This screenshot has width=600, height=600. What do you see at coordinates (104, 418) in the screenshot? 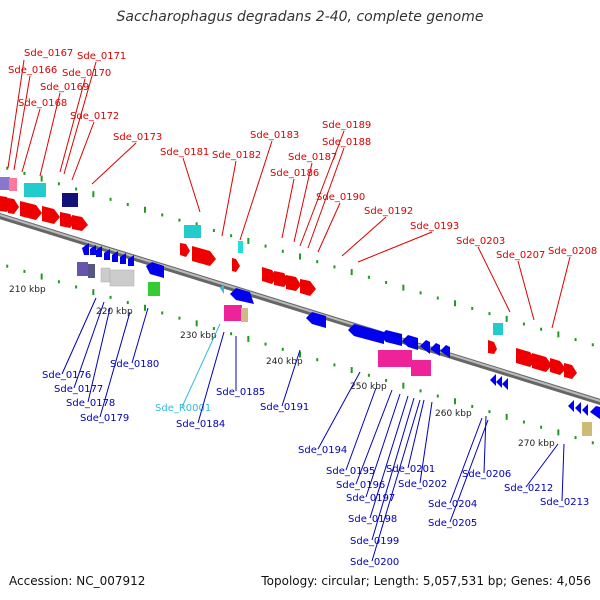
I see `reverse-gene-label: Sde_0179` at bounding box center [104, 418].